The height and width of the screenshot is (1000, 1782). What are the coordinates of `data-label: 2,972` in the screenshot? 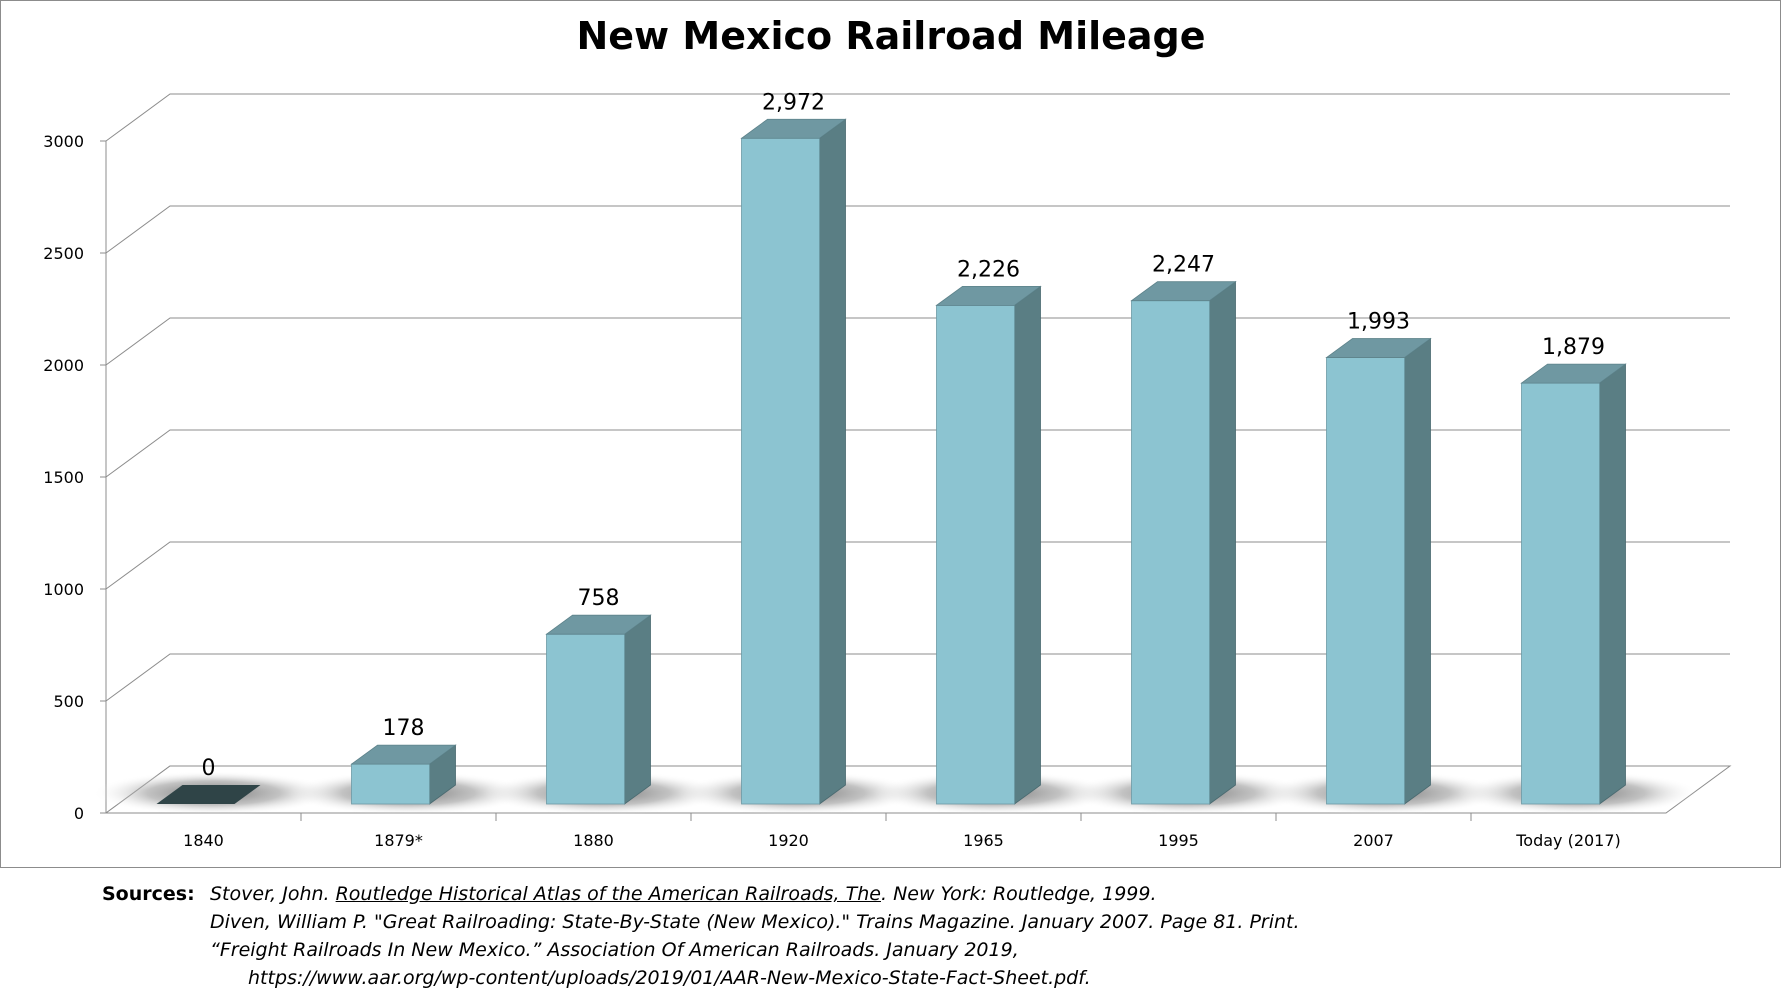 It's located at (793, 102).